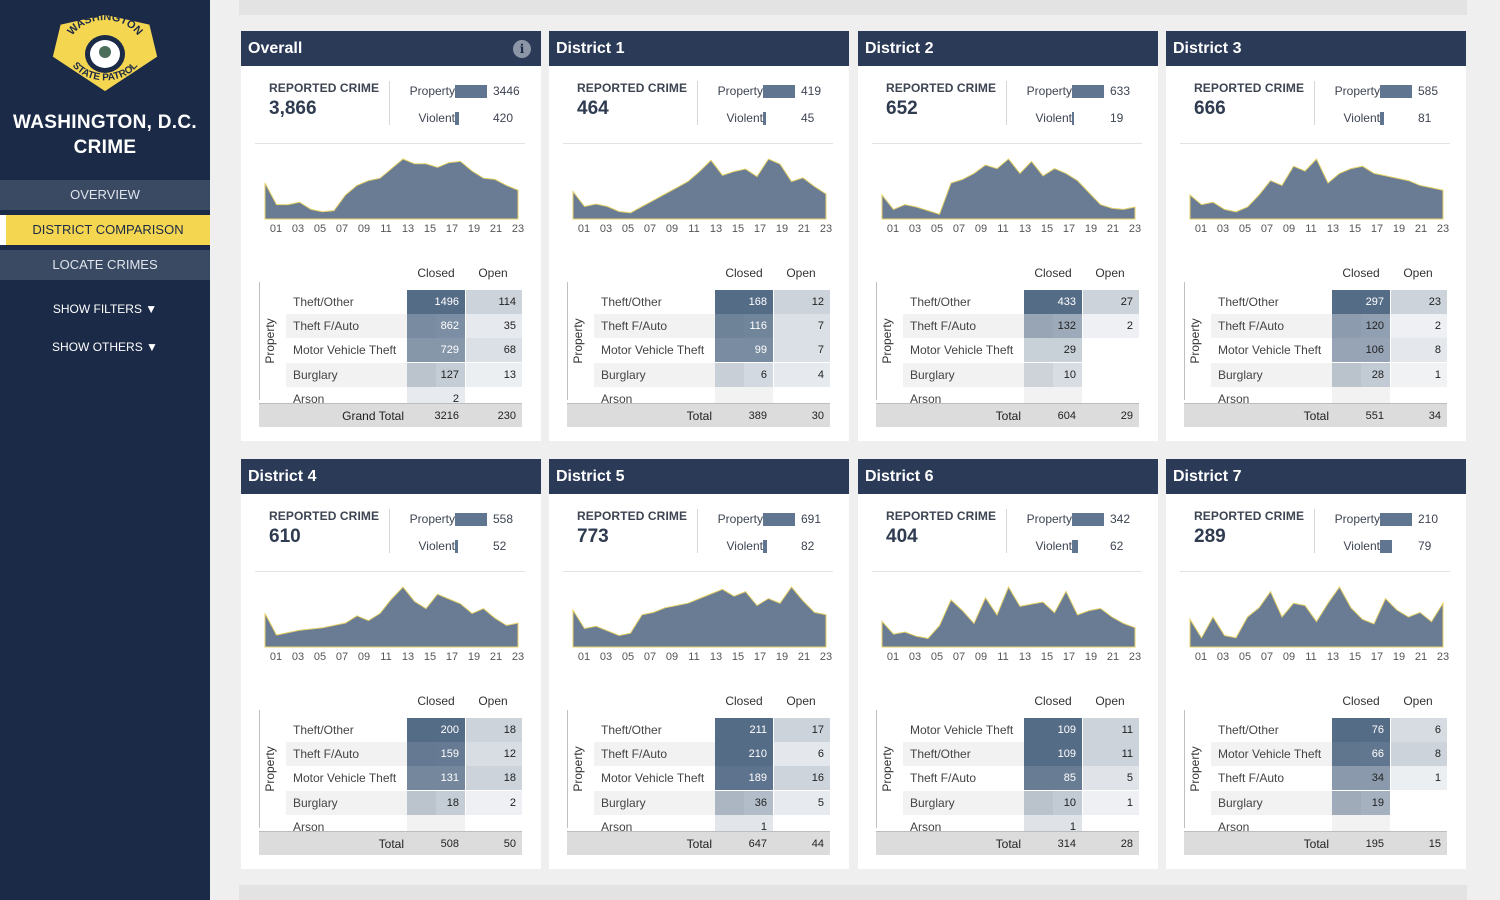 The width and height of the screenshot is (1500, 900). What do you see at coordinates (853, 7) in the screenshot?
I see `top-scroll-strip` at bounding box center [853, 7].